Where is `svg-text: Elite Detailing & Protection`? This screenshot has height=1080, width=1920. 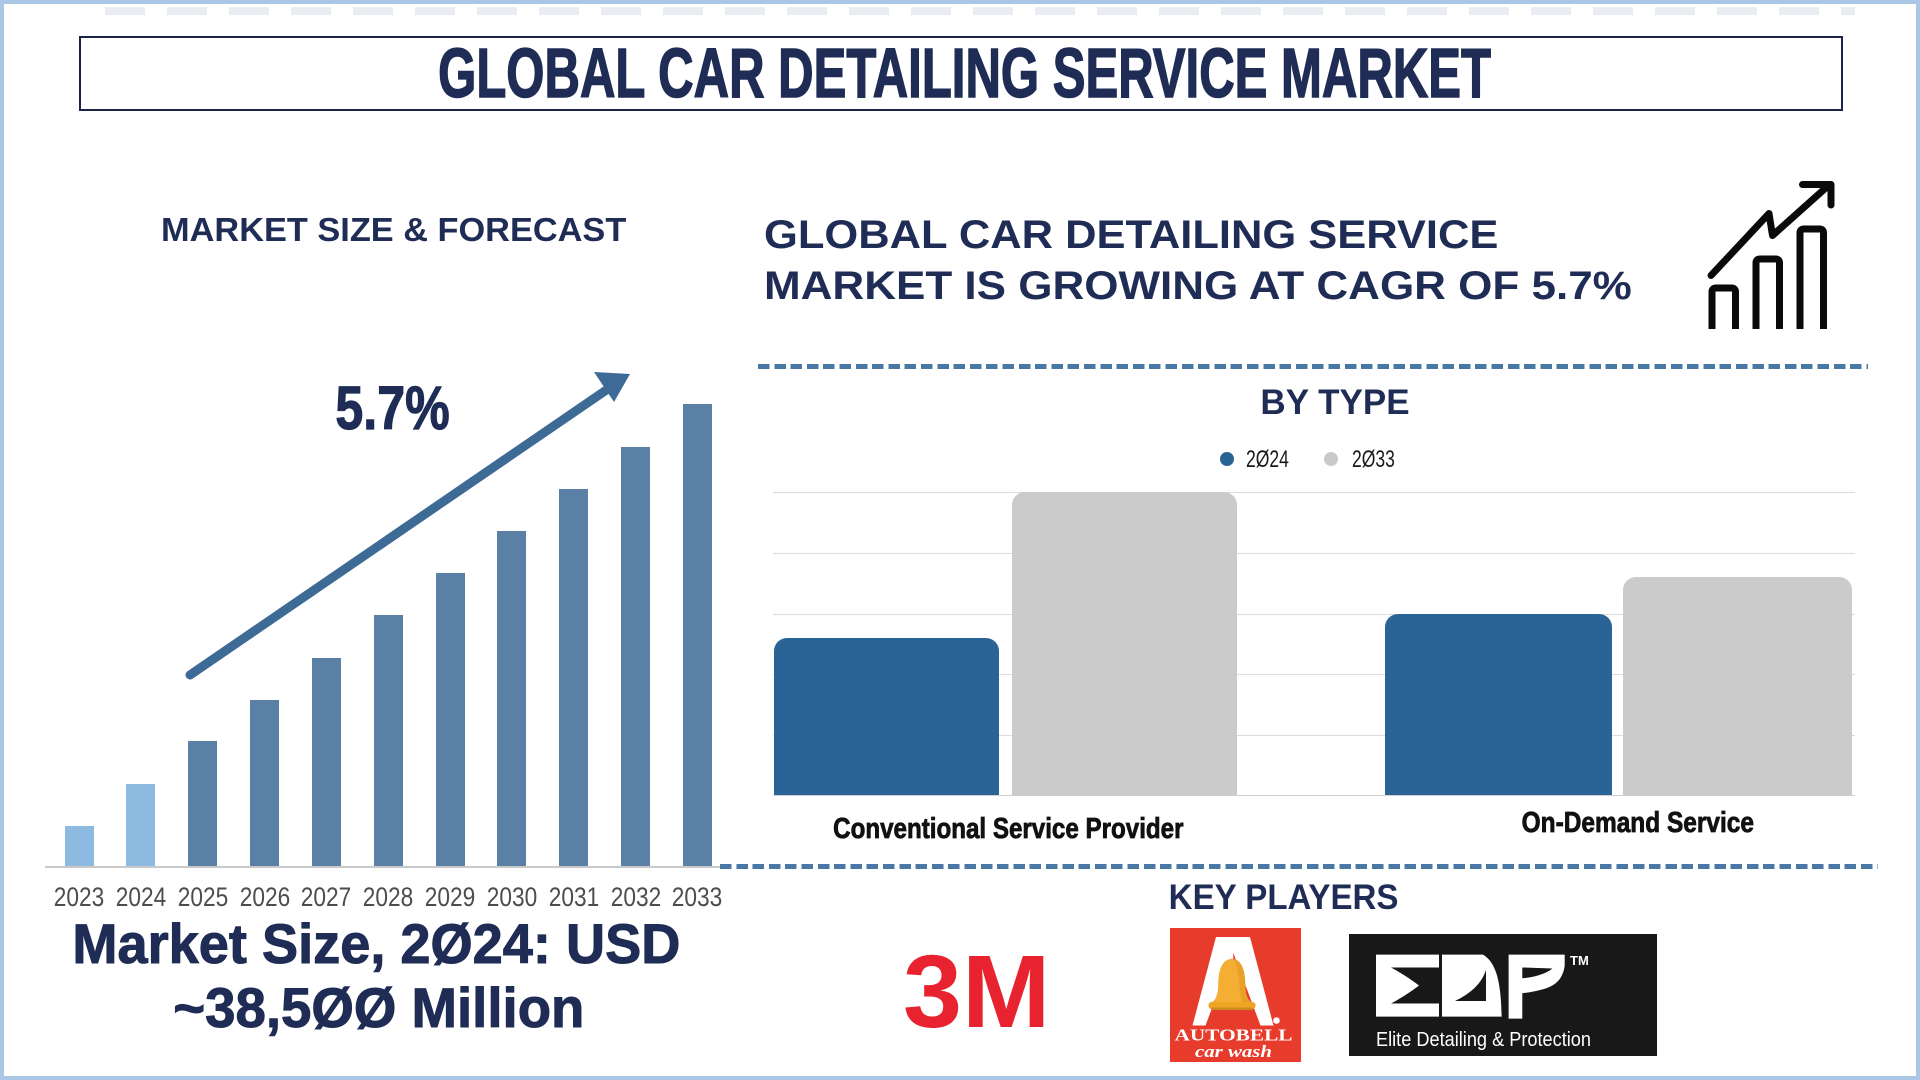 svg-text: Elite Detailing & Protection is located at coordinates (1483, 1040).